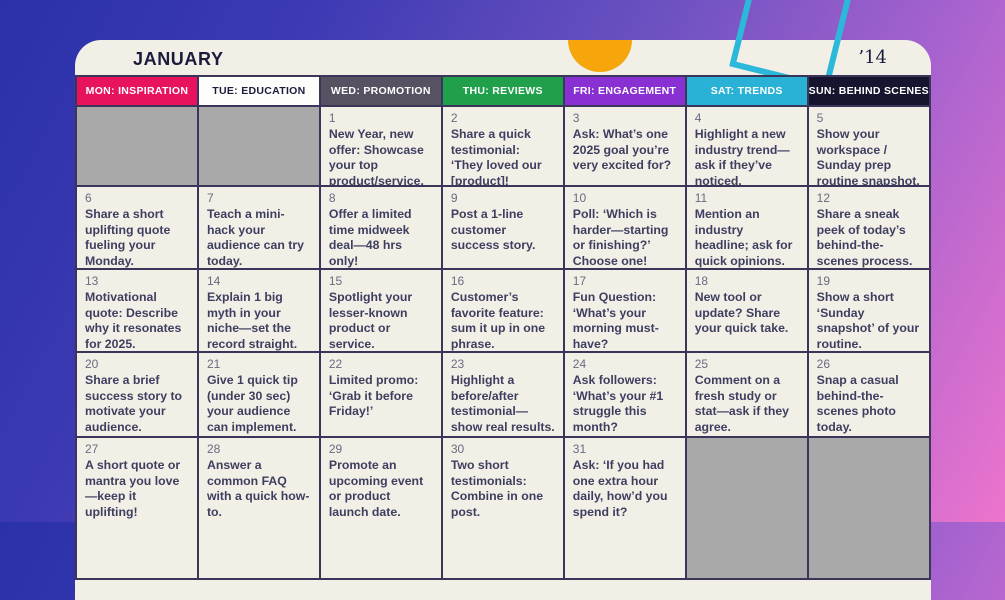  What do you see at coordinates (92, 364) in the screenshot?
I see `cell-date: 20` at bounding box center [92, 364].